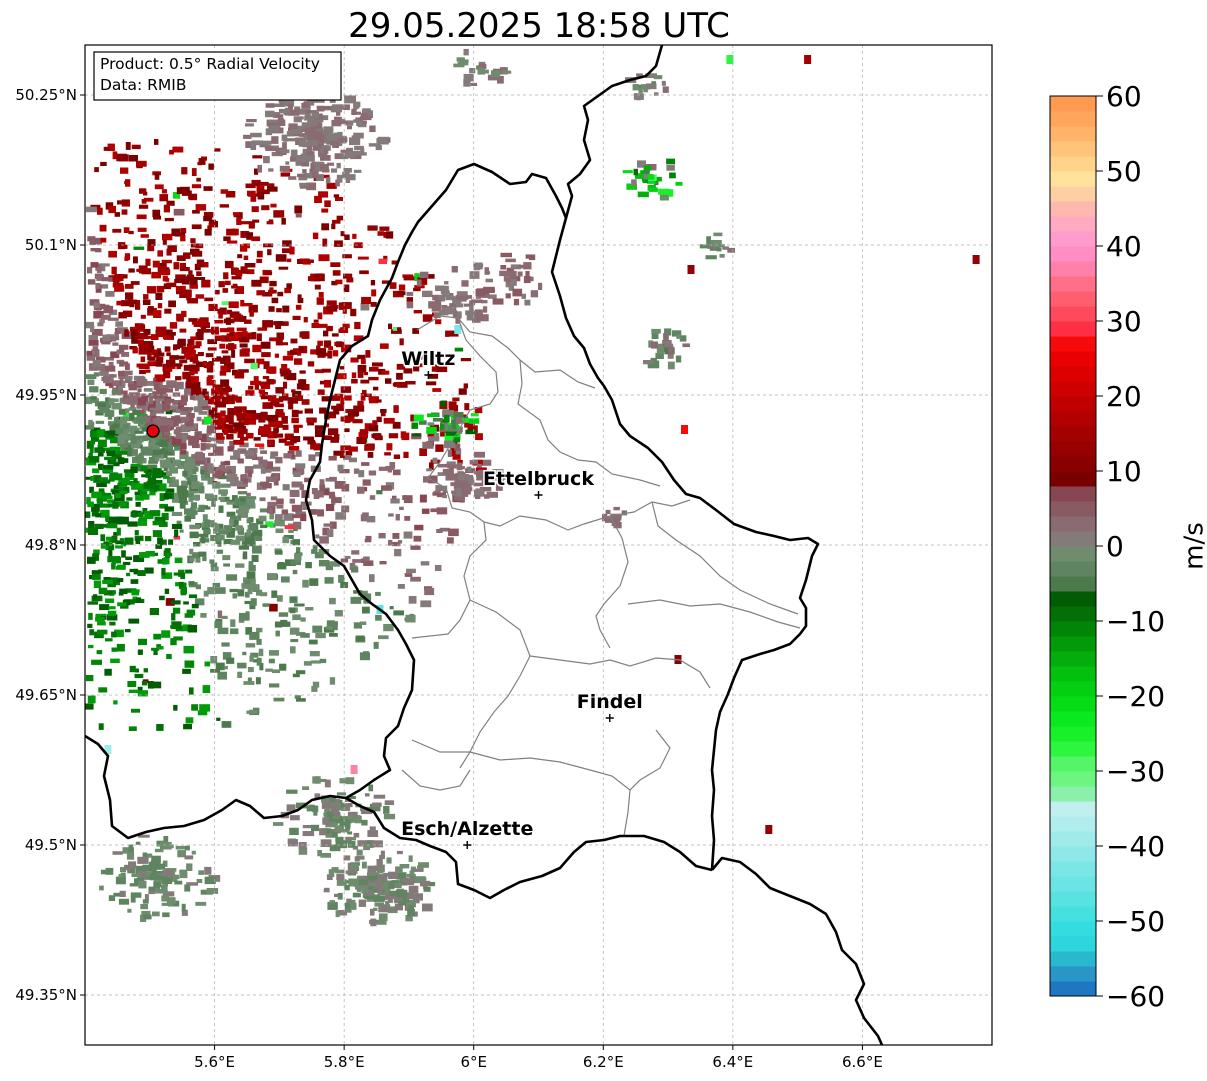 Image resolution: width=1207 pixels, height=1081 pixels. What do you see at coordinates (46, 395) in the screenshot?
I see `lat-tick-label: 49.95°N` at bounding box center [46, 395].